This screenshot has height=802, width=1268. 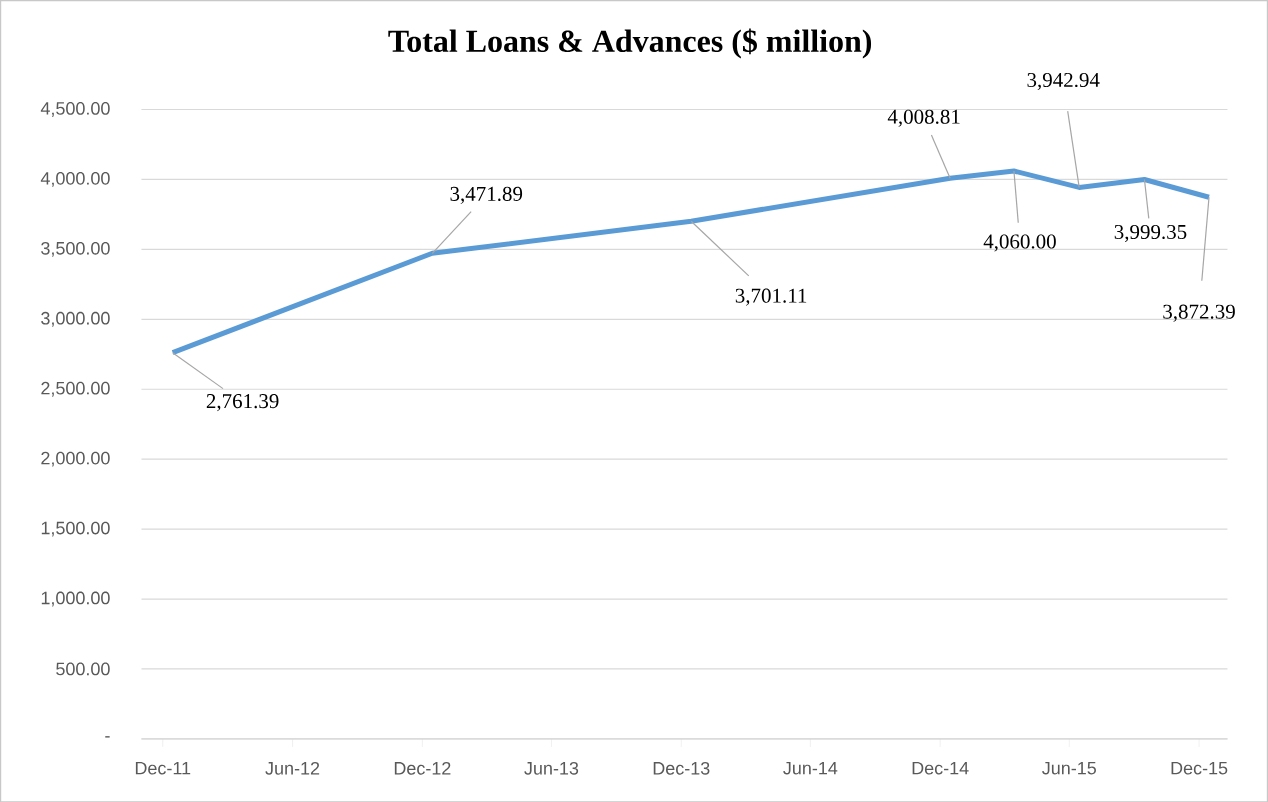 What do you see at coordinates (771, 297) in the screenshot?
I see `data-label: 3,701.11` at bounding box center [771, 297].